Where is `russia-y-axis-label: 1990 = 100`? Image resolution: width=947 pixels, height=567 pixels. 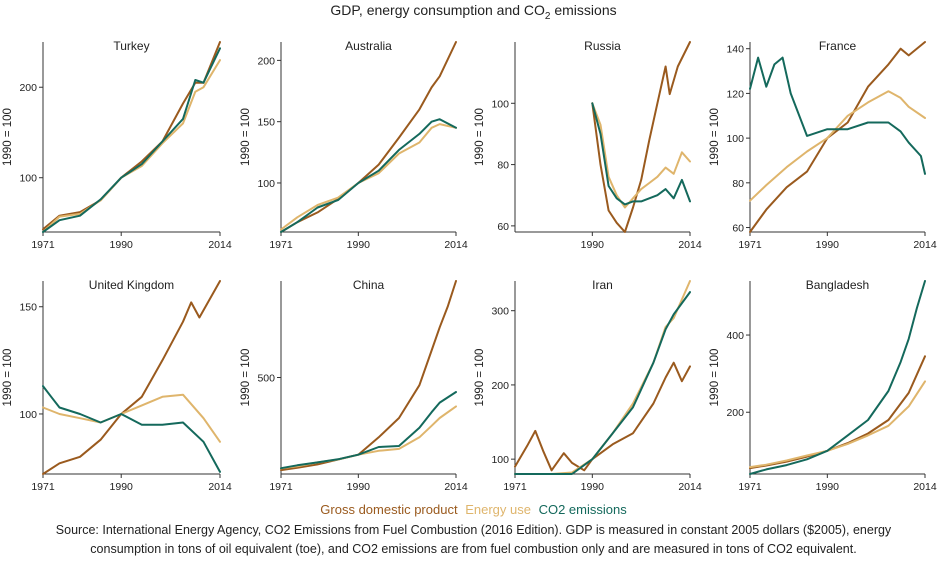
russia-y-axis-label: 1990 = 100 is located at coordinates (480, 137).